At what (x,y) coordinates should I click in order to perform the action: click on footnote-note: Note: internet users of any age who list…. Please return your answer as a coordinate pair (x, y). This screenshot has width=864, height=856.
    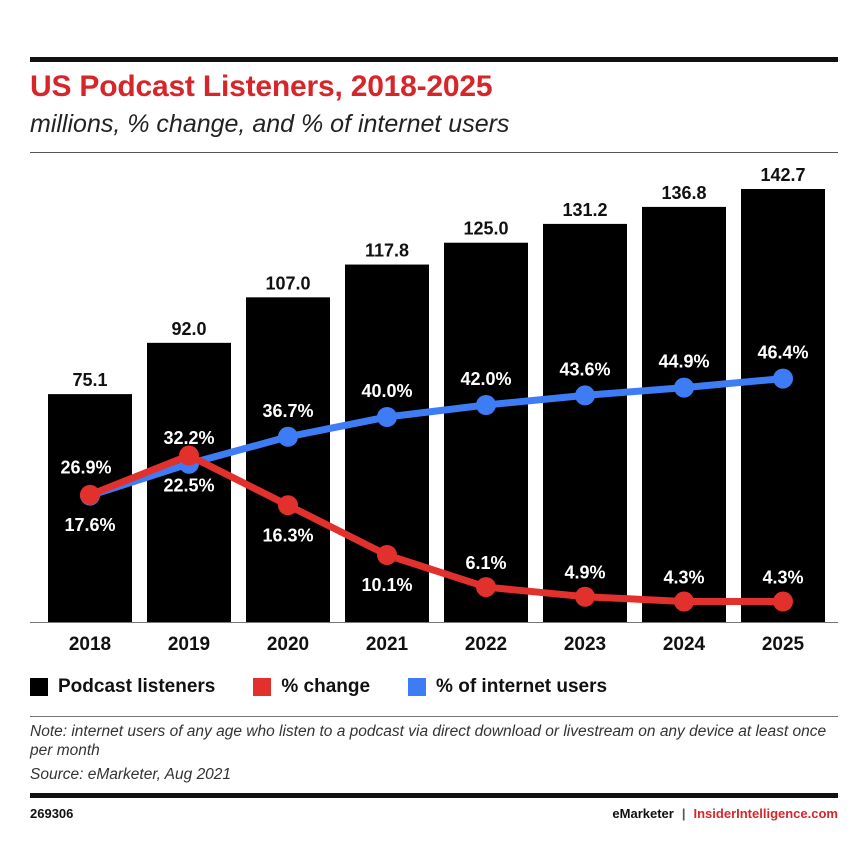
    Looking at the image, I should click on (428, 741).